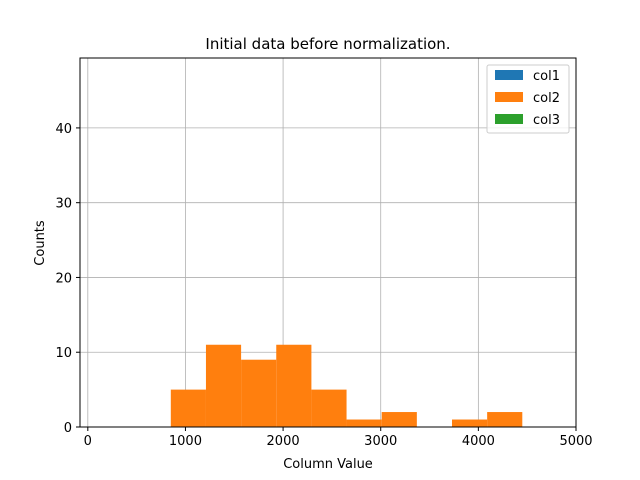  I want to click on y-axis-ticks: 0 10 20 30 40, so click(67, 279).